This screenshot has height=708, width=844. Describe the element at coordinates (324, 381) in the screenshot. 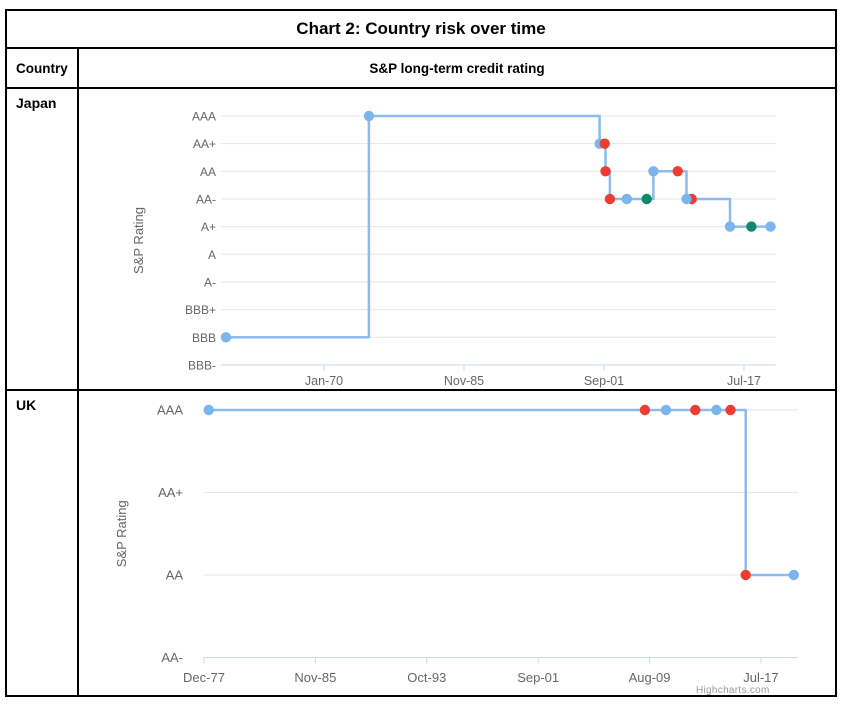

I see `x-axis-label: Jan-70` at that location.